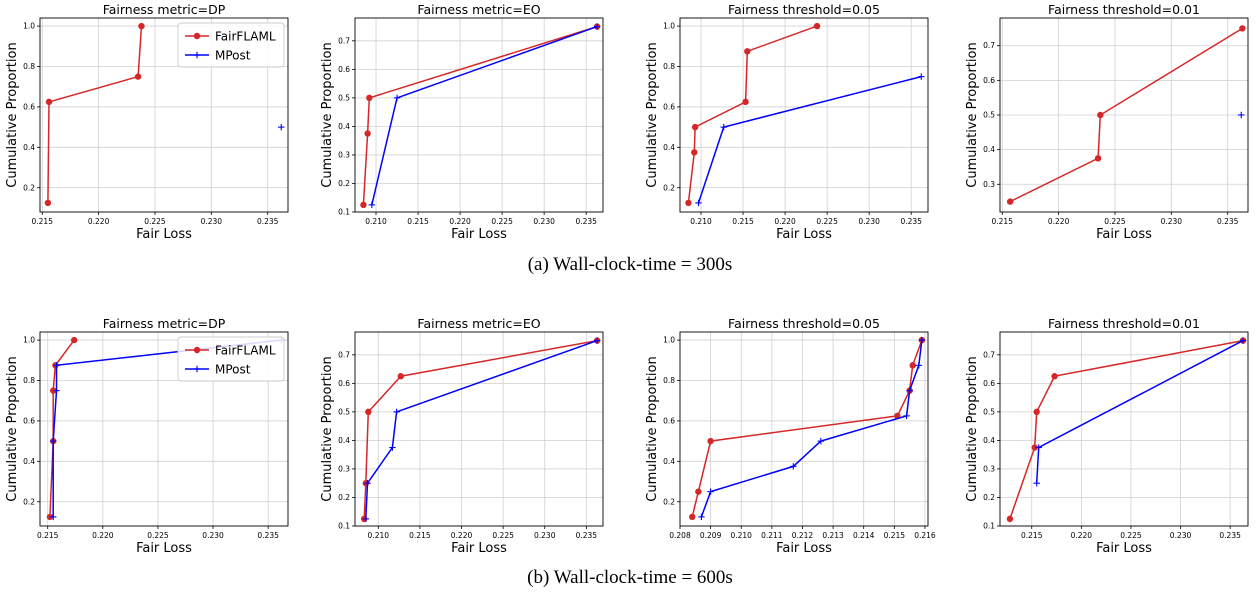 The width and height of the screenshot is (1260, 598). I want to click on y-tick-label: 0.8, so click(669, 380).